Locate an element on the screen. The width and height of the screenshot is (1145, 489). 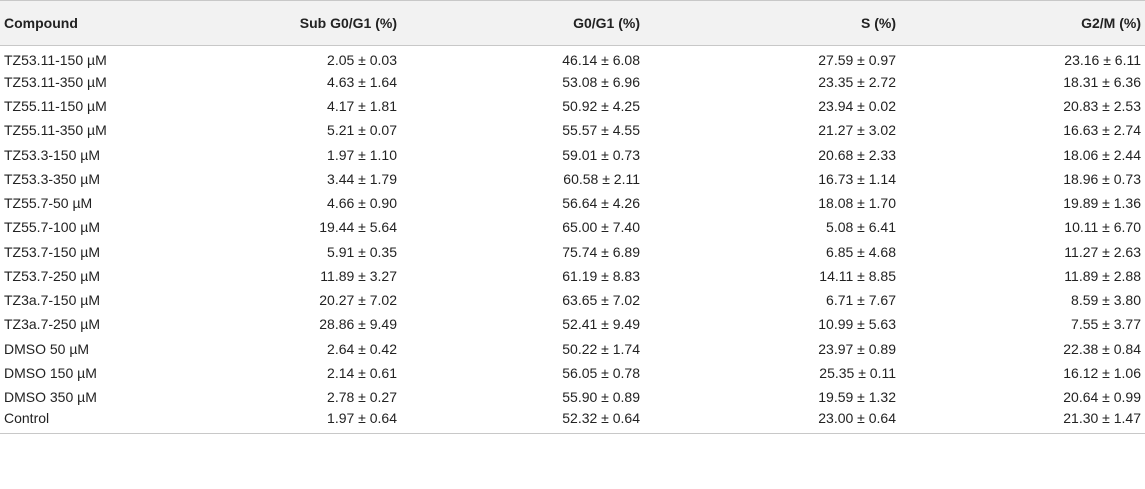
cell-g0-g1: 50.22 ± 1.74 is located at coordinates (601, 348).